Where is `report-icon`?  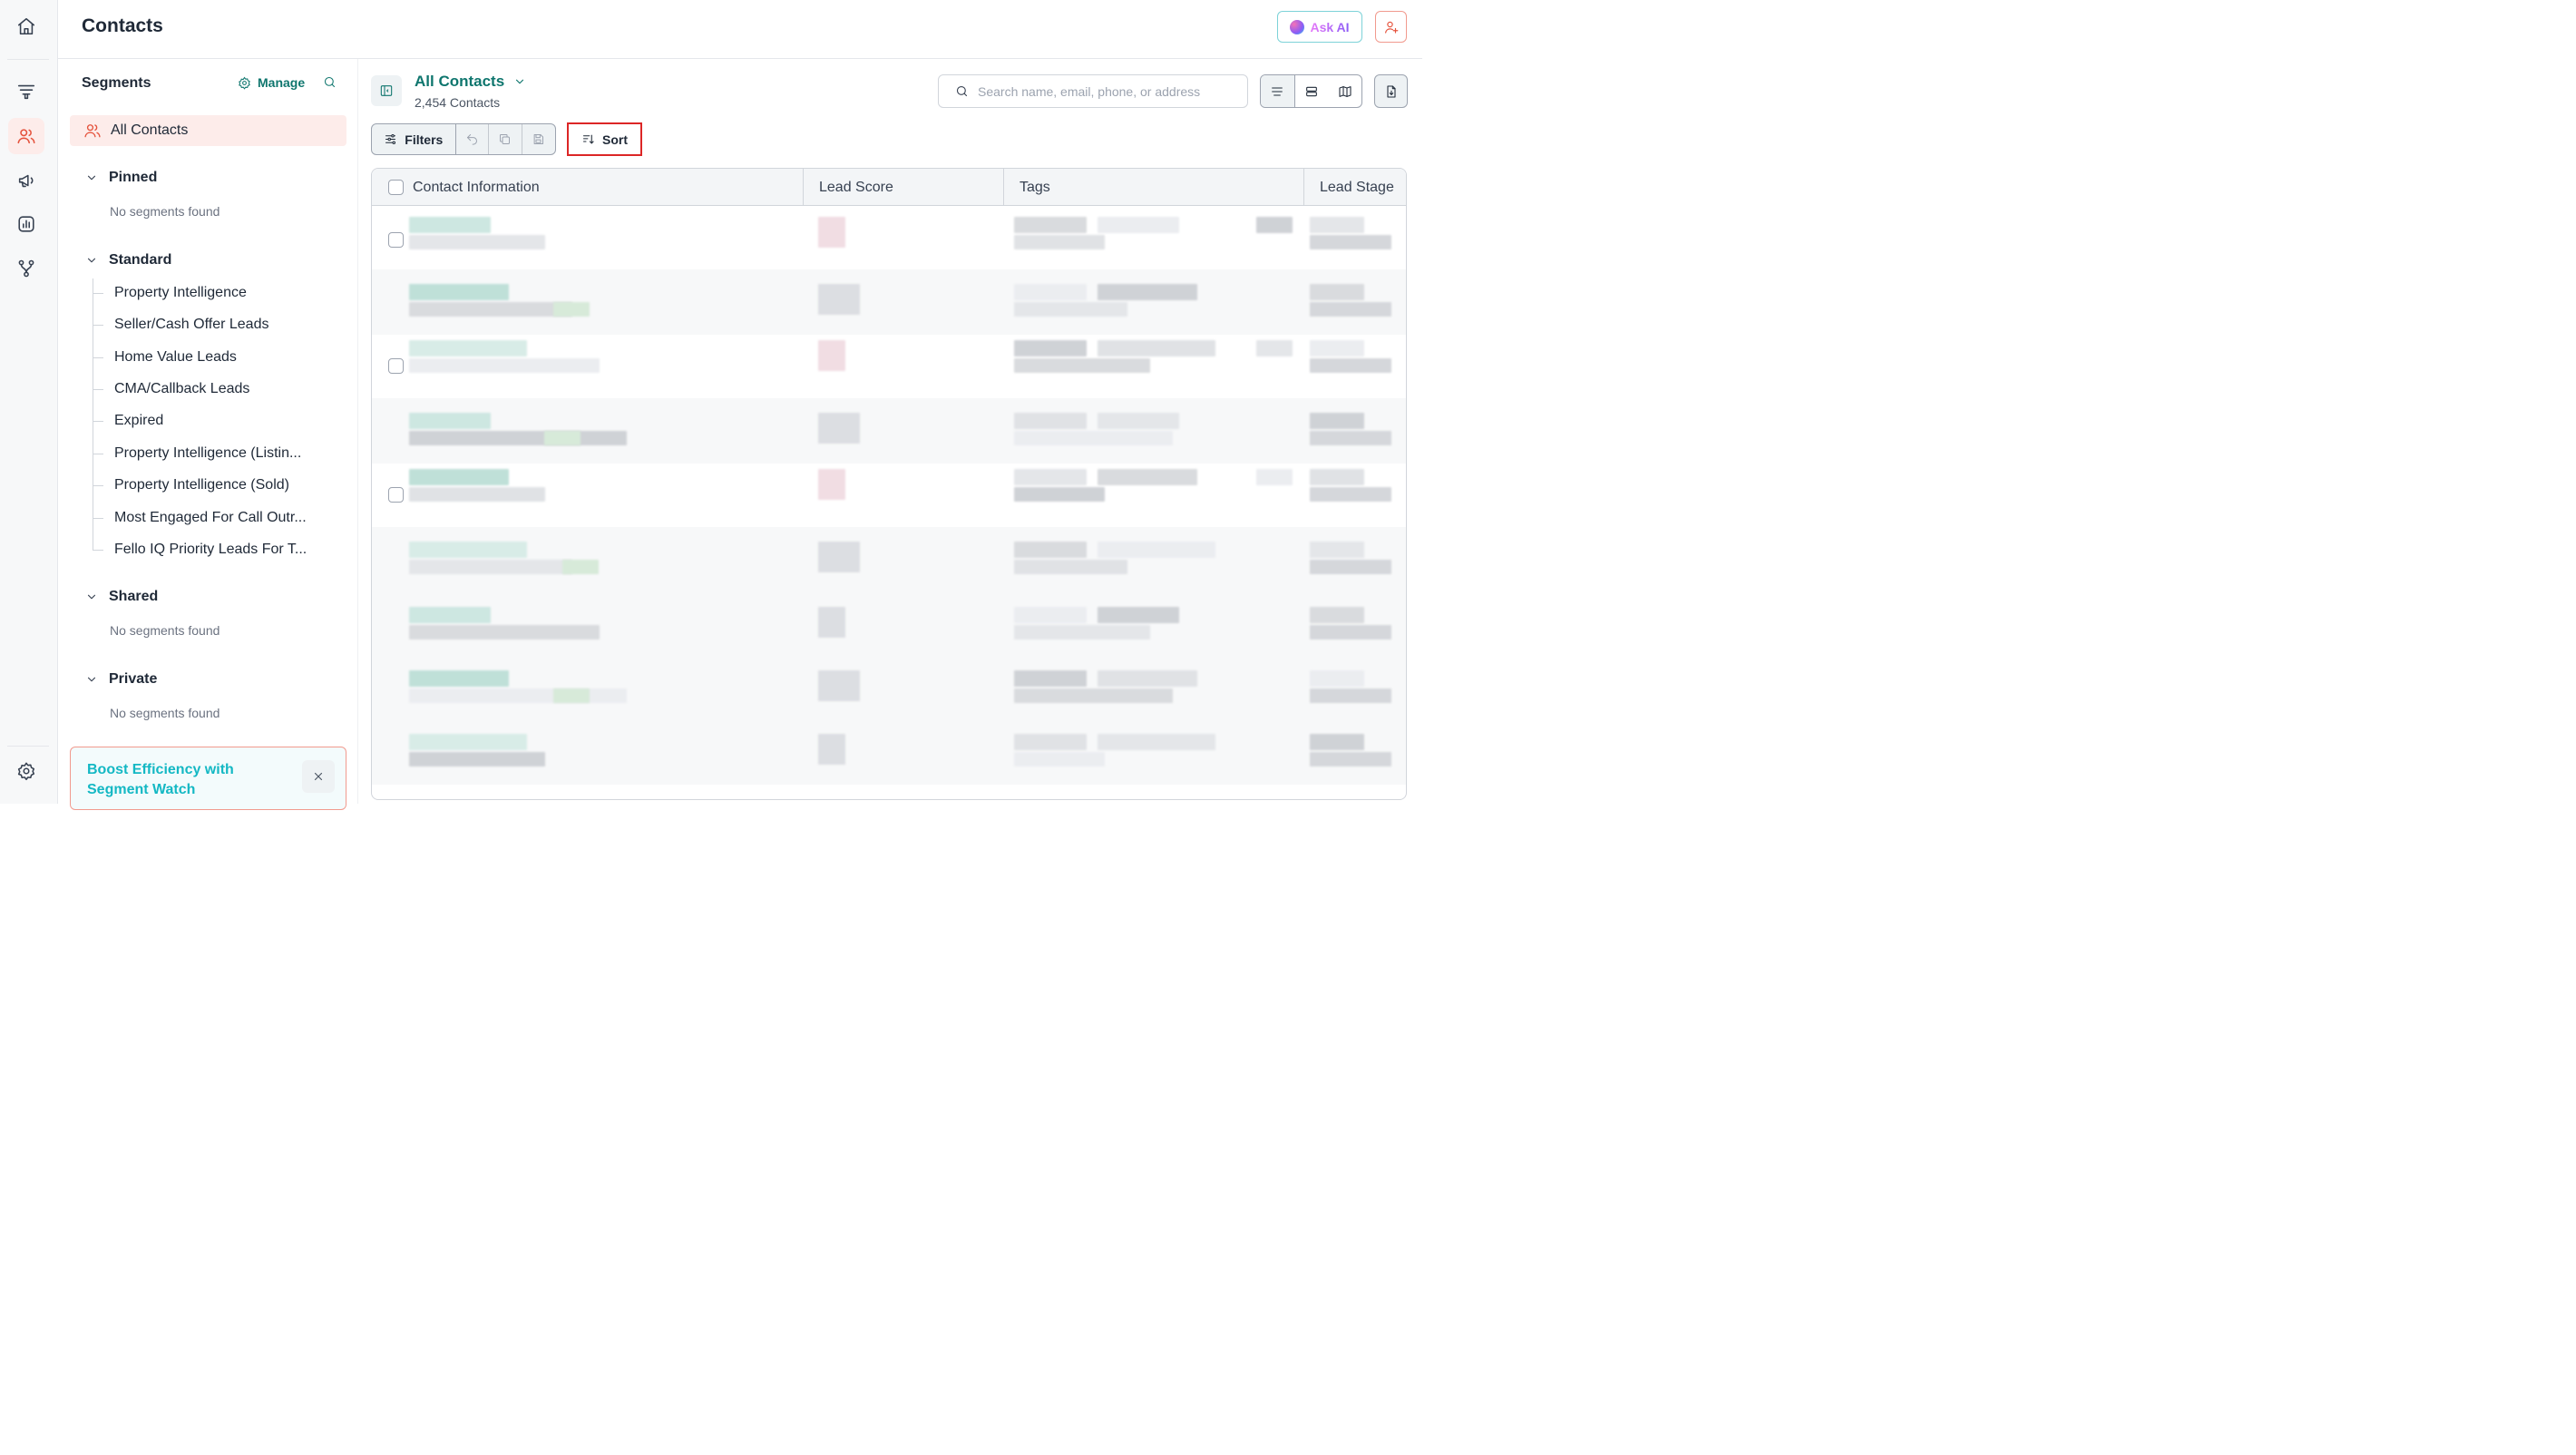 report-icon is located at coordinates (26, 224).